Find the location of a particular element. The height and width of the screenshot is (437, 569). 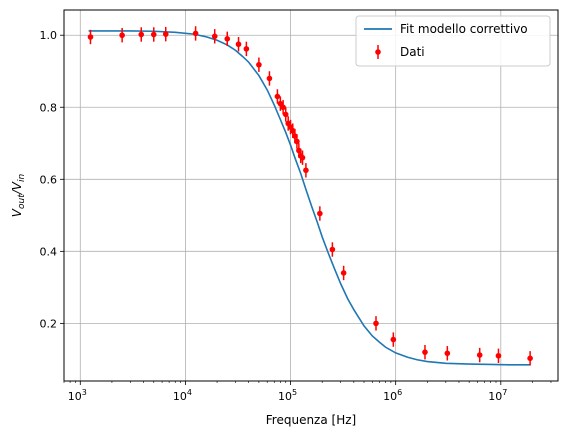

x-tick-label: 10⁷ is located at coordinates (497, 395).